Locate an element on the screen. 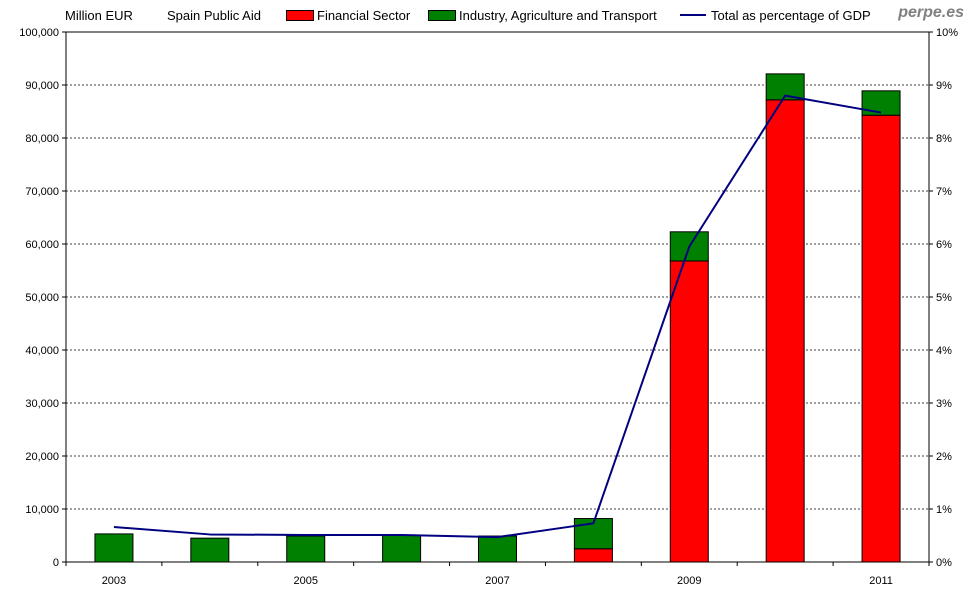  y2-tick-label: 0% is located at coordinates (944, 563).